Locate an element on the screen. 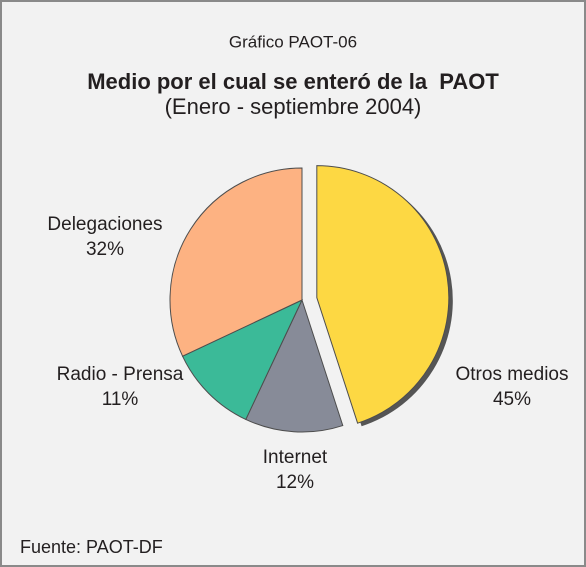 The width and height of the screenshot is (586, 567). source: Fuente: PAOT-DF is located at coordinates (91, 547).